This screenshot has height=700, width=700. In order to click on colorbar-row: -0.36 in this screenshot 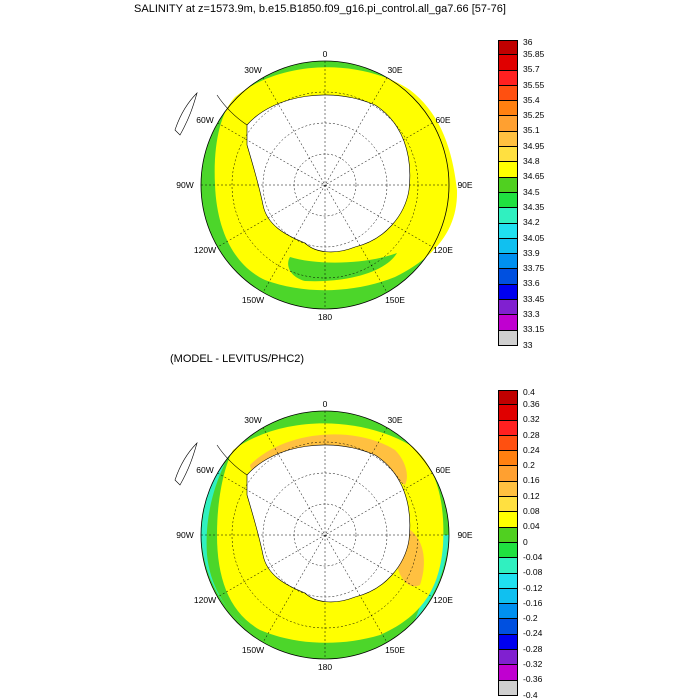, I will do `click(538, 674)`.